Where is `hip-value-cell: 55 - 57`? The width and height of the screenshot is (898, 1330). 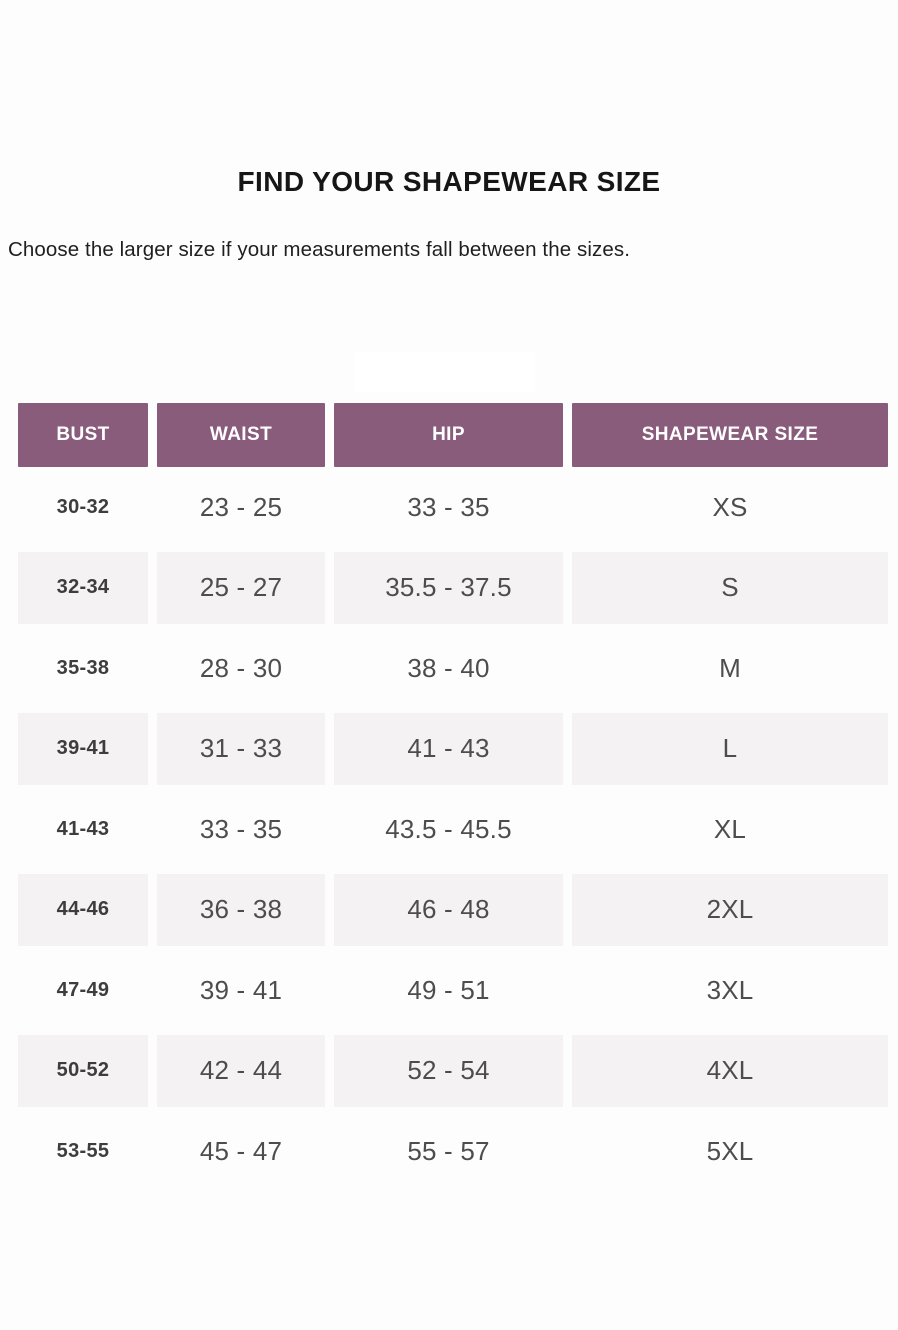
hip-value-cell: 55 - 57 is located at coordinates (448, 1150).